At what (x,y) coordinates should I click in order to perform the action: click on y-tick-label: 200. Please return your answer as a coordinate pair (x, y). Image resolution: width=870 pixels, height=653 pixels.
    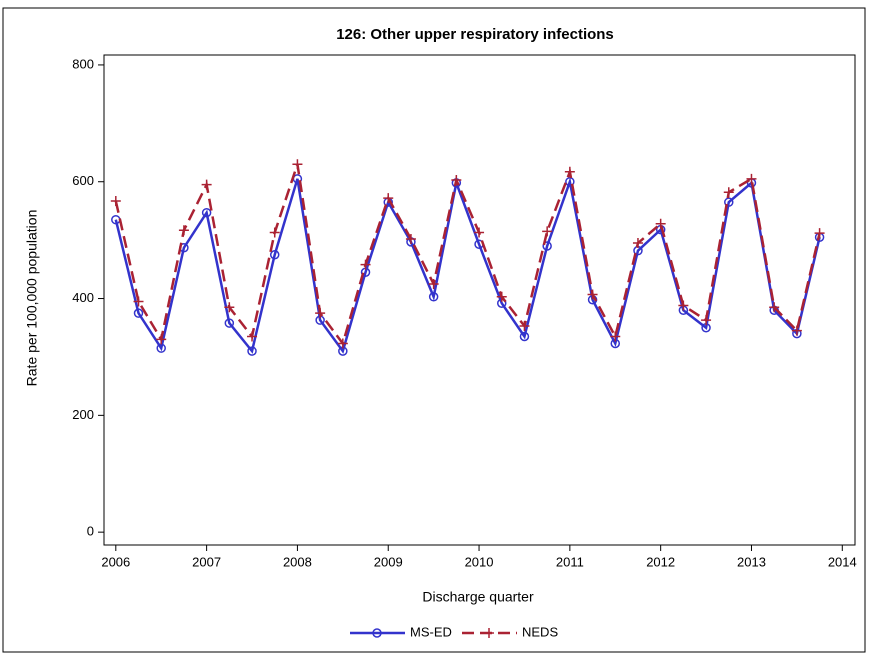
    Looking at the image, I should click on (83, 414).